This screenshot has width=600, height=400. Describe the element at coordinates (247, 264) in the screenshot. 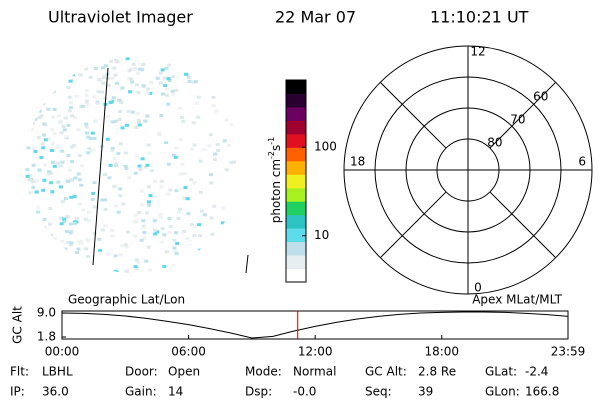

I see `edge-tick` at that location.